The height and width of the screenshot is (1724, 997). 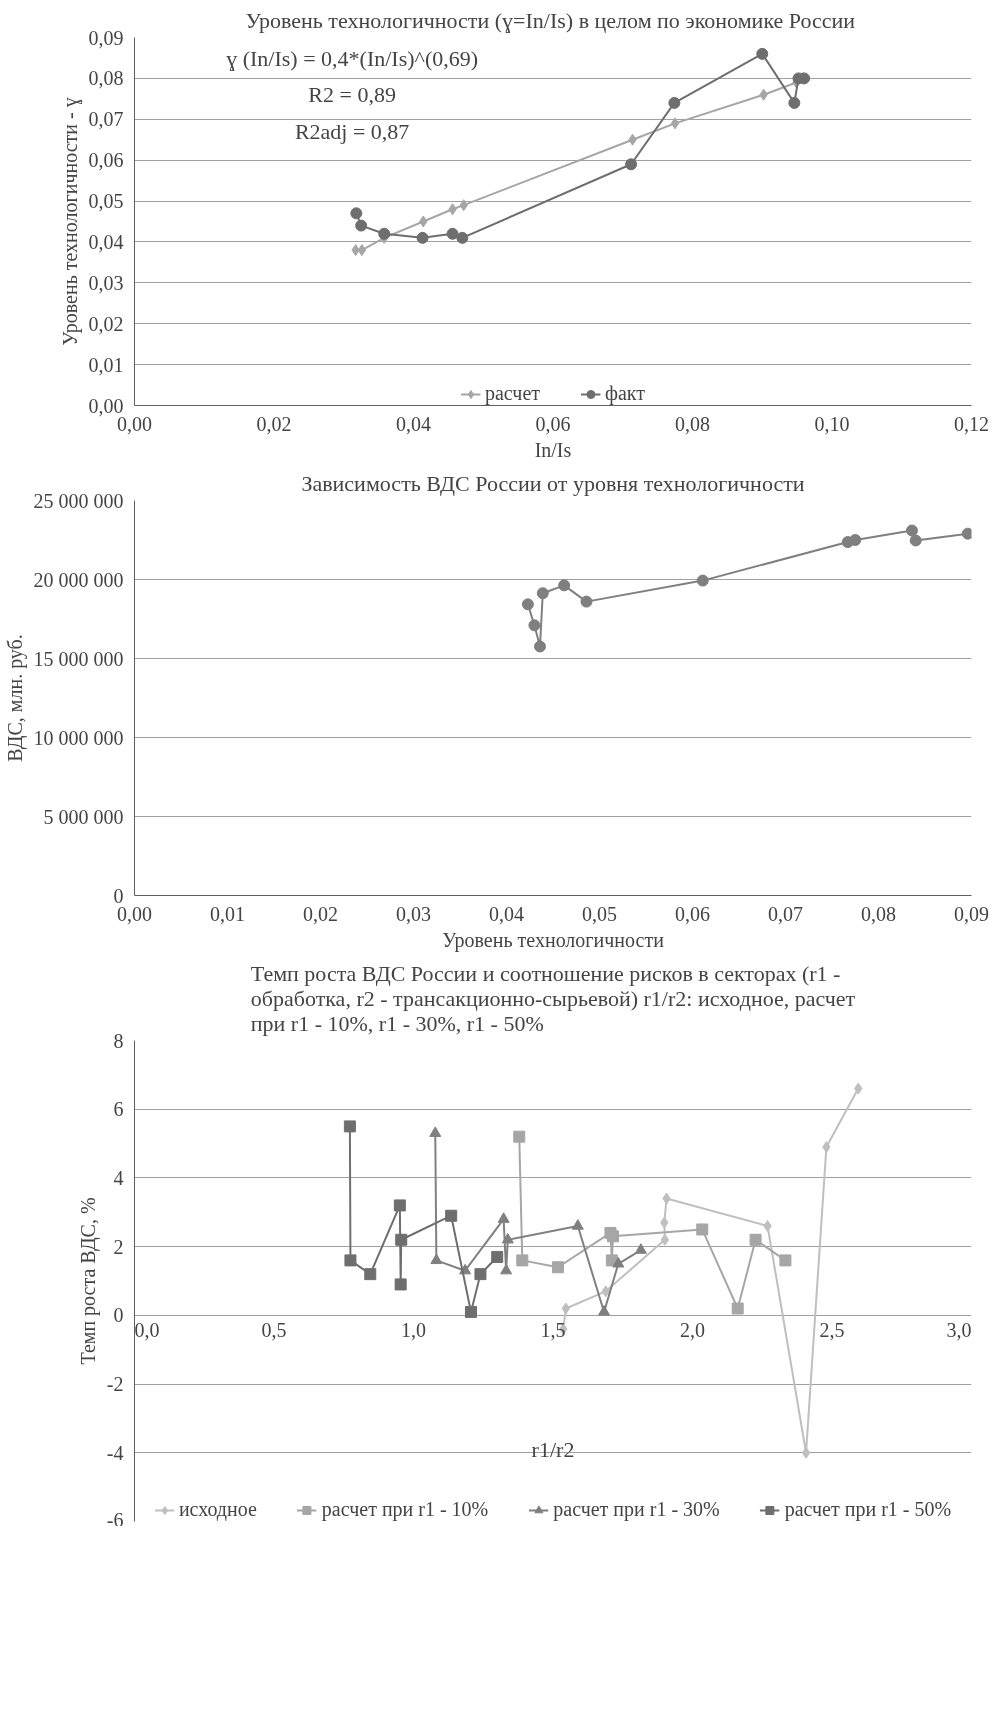 I want to click on x-tick-label: 0,01, so click(x=227, y=913).